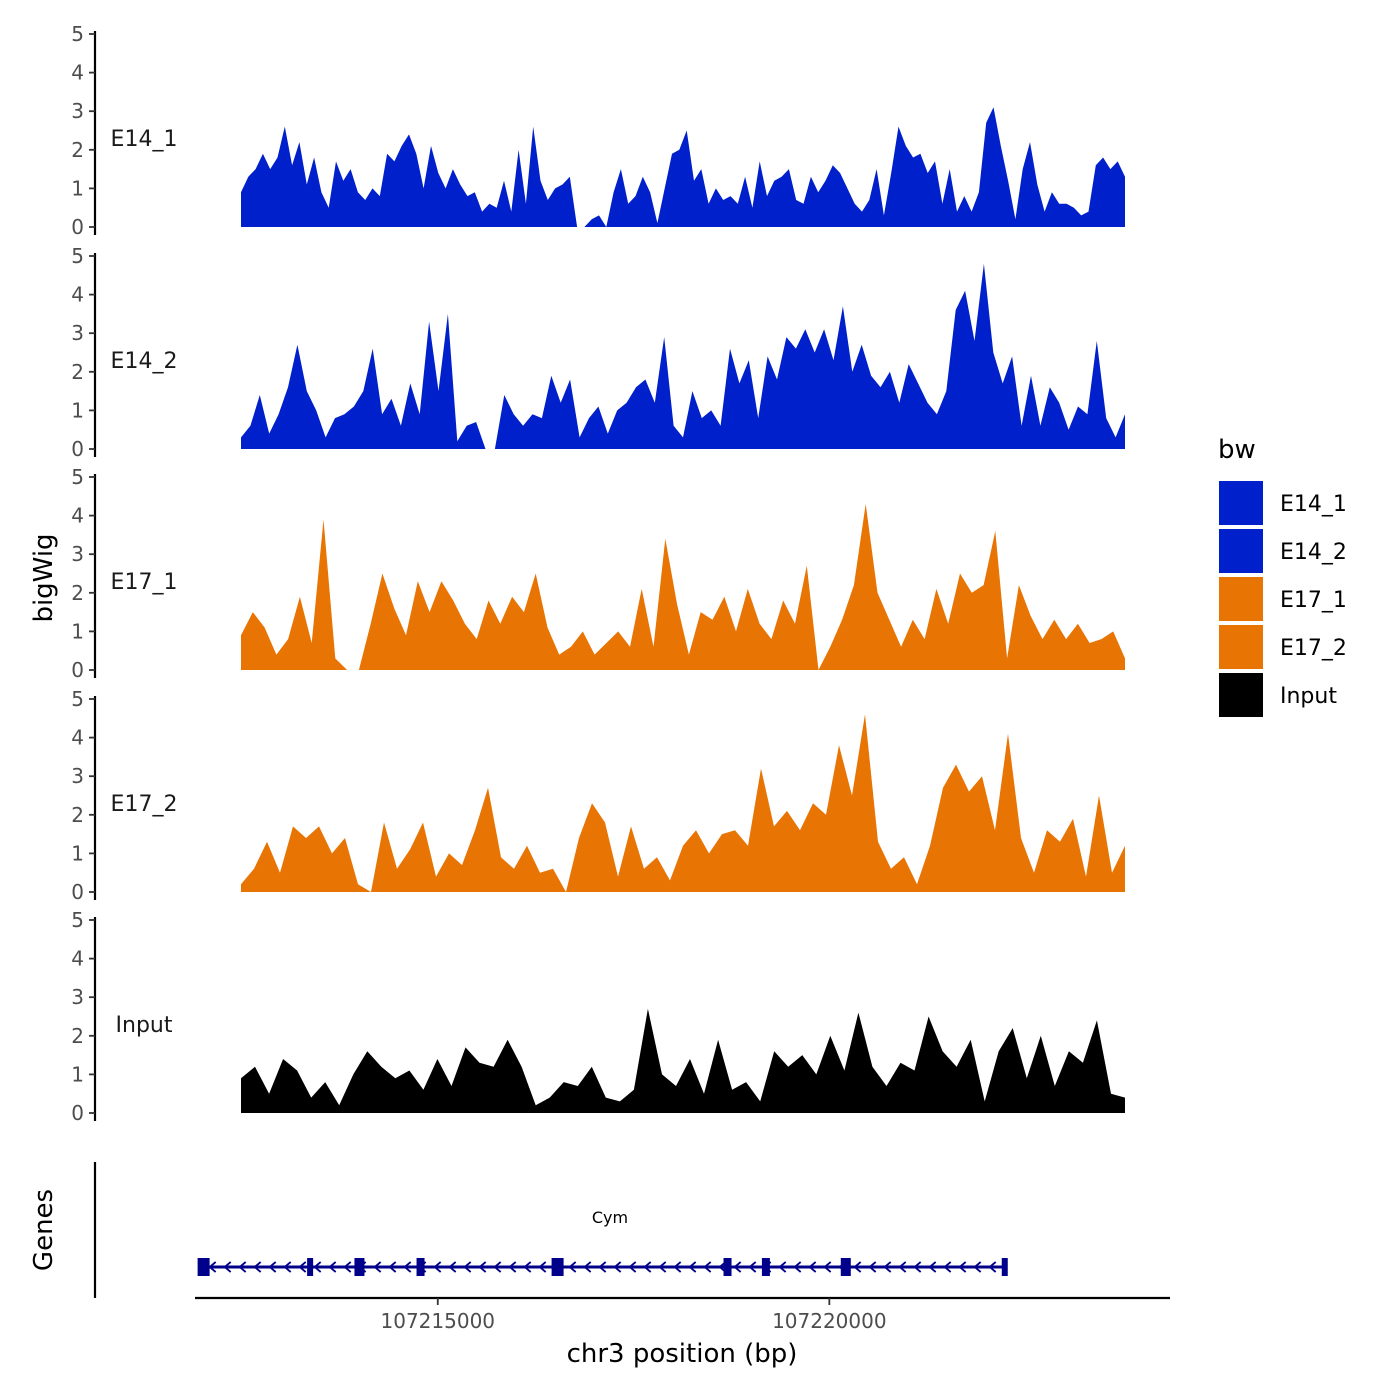 The height and width of the screenshot is (1400, 1400). Describe the element at coordinates (1237, 450) in the screenshot. I see `legend-title: bw` at that location.